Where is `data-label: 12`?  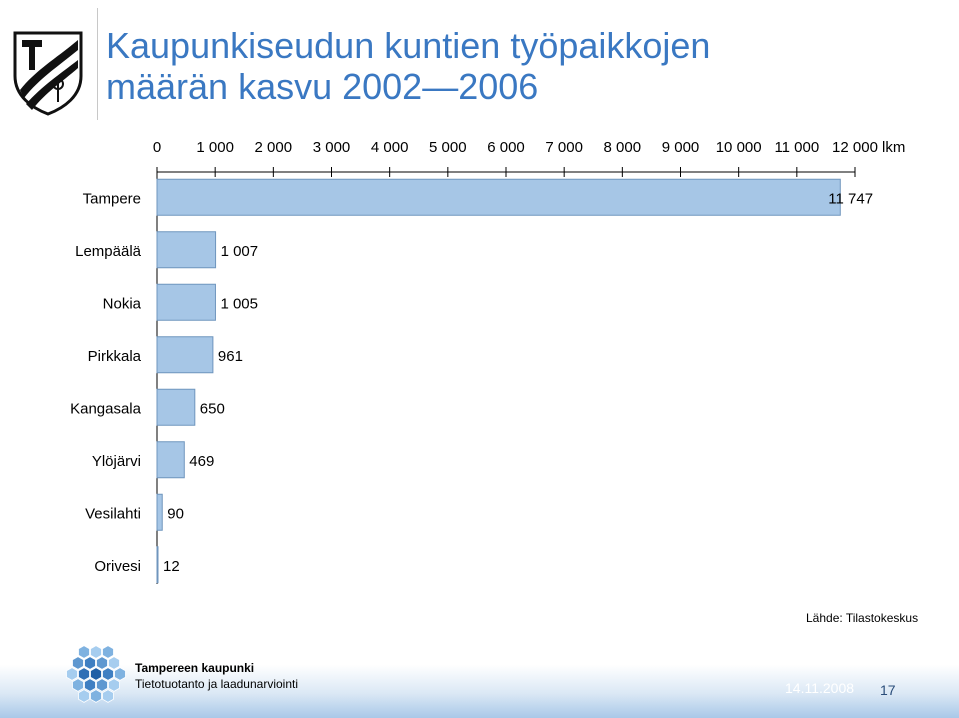
data-label: 12 is located at coordinates (171, 566).